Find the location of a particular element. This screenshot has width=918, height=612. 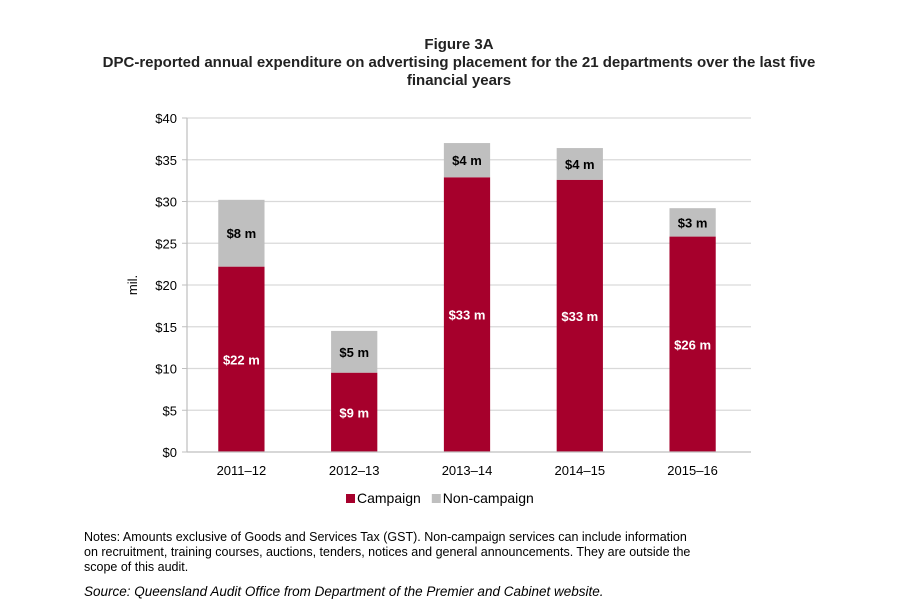

legend: Campaign Non-campaign is located at coordinates (440, 498).